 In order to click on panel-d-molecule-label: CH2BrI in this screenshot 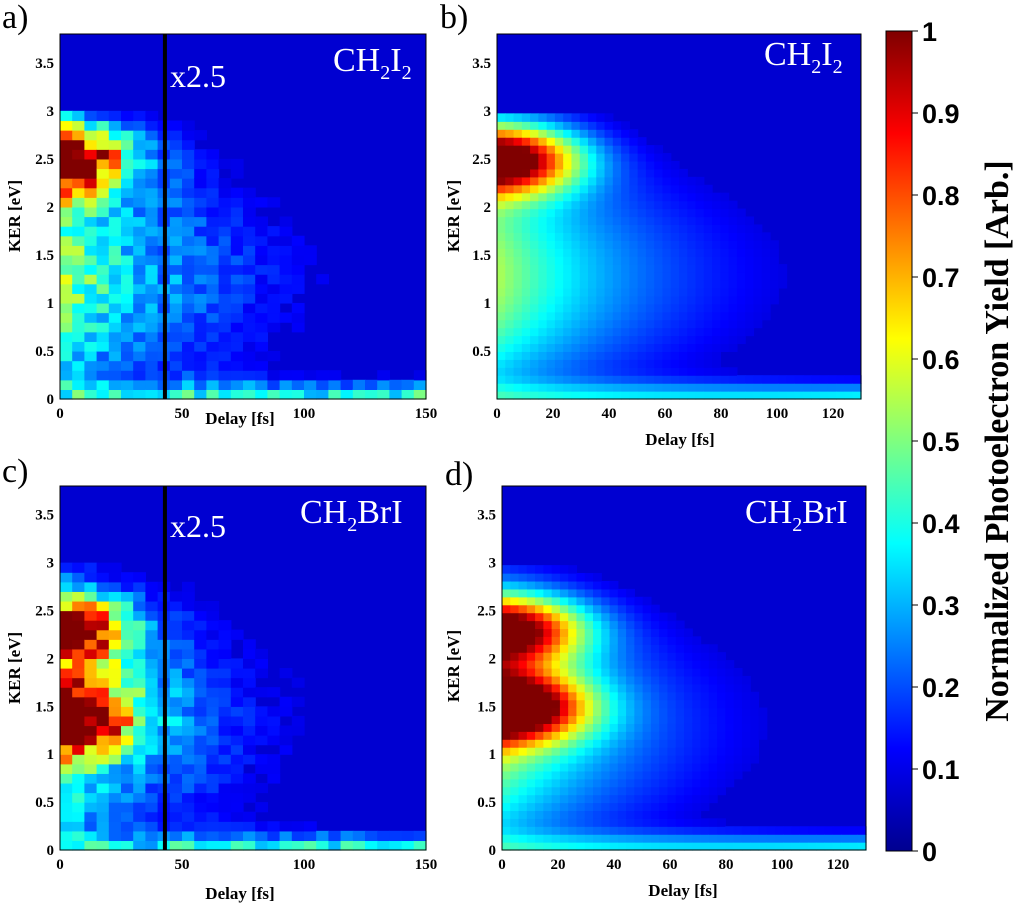, I will do `click(796, 515)`.